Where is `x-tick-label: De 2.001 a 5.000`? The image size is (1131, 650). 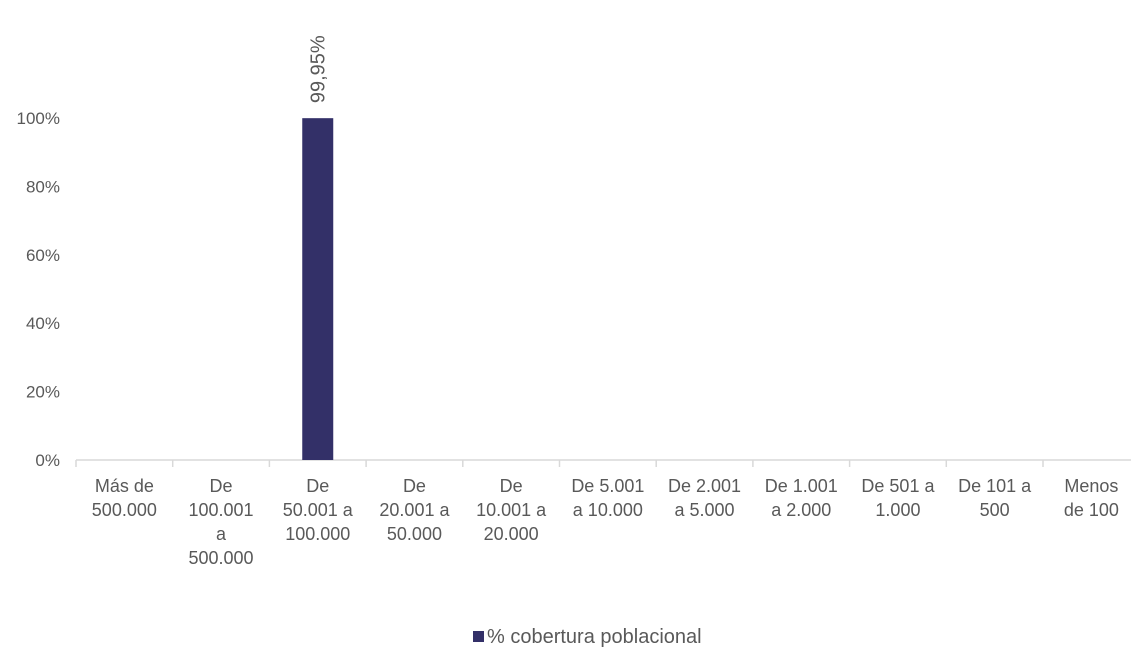 x-tick-label: De 2.001 a 5.000 is located at coordinates (704, 498).